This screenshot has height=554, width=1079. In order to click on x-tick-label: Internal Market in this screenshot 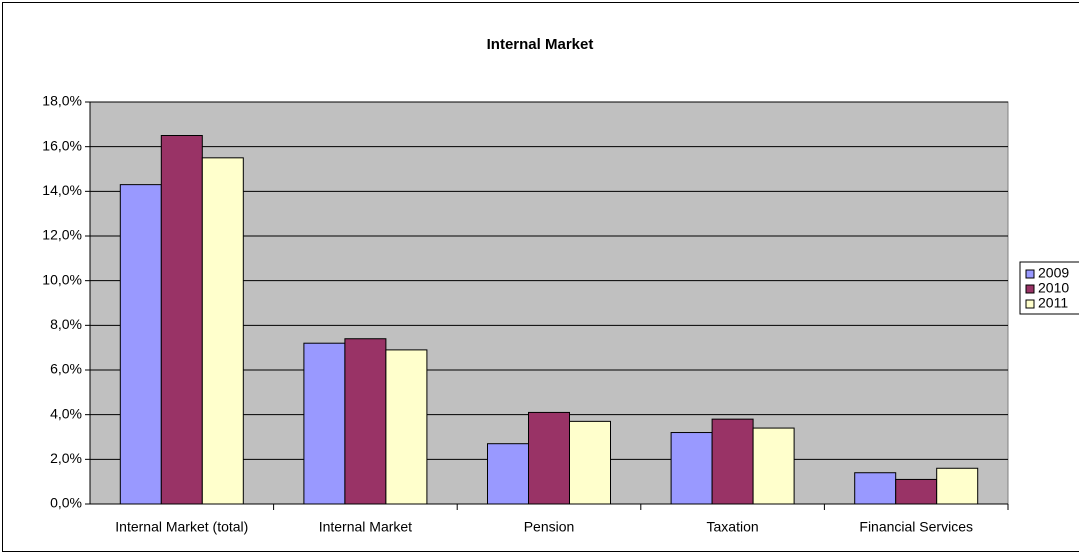, I will do `click(365, 527)`.